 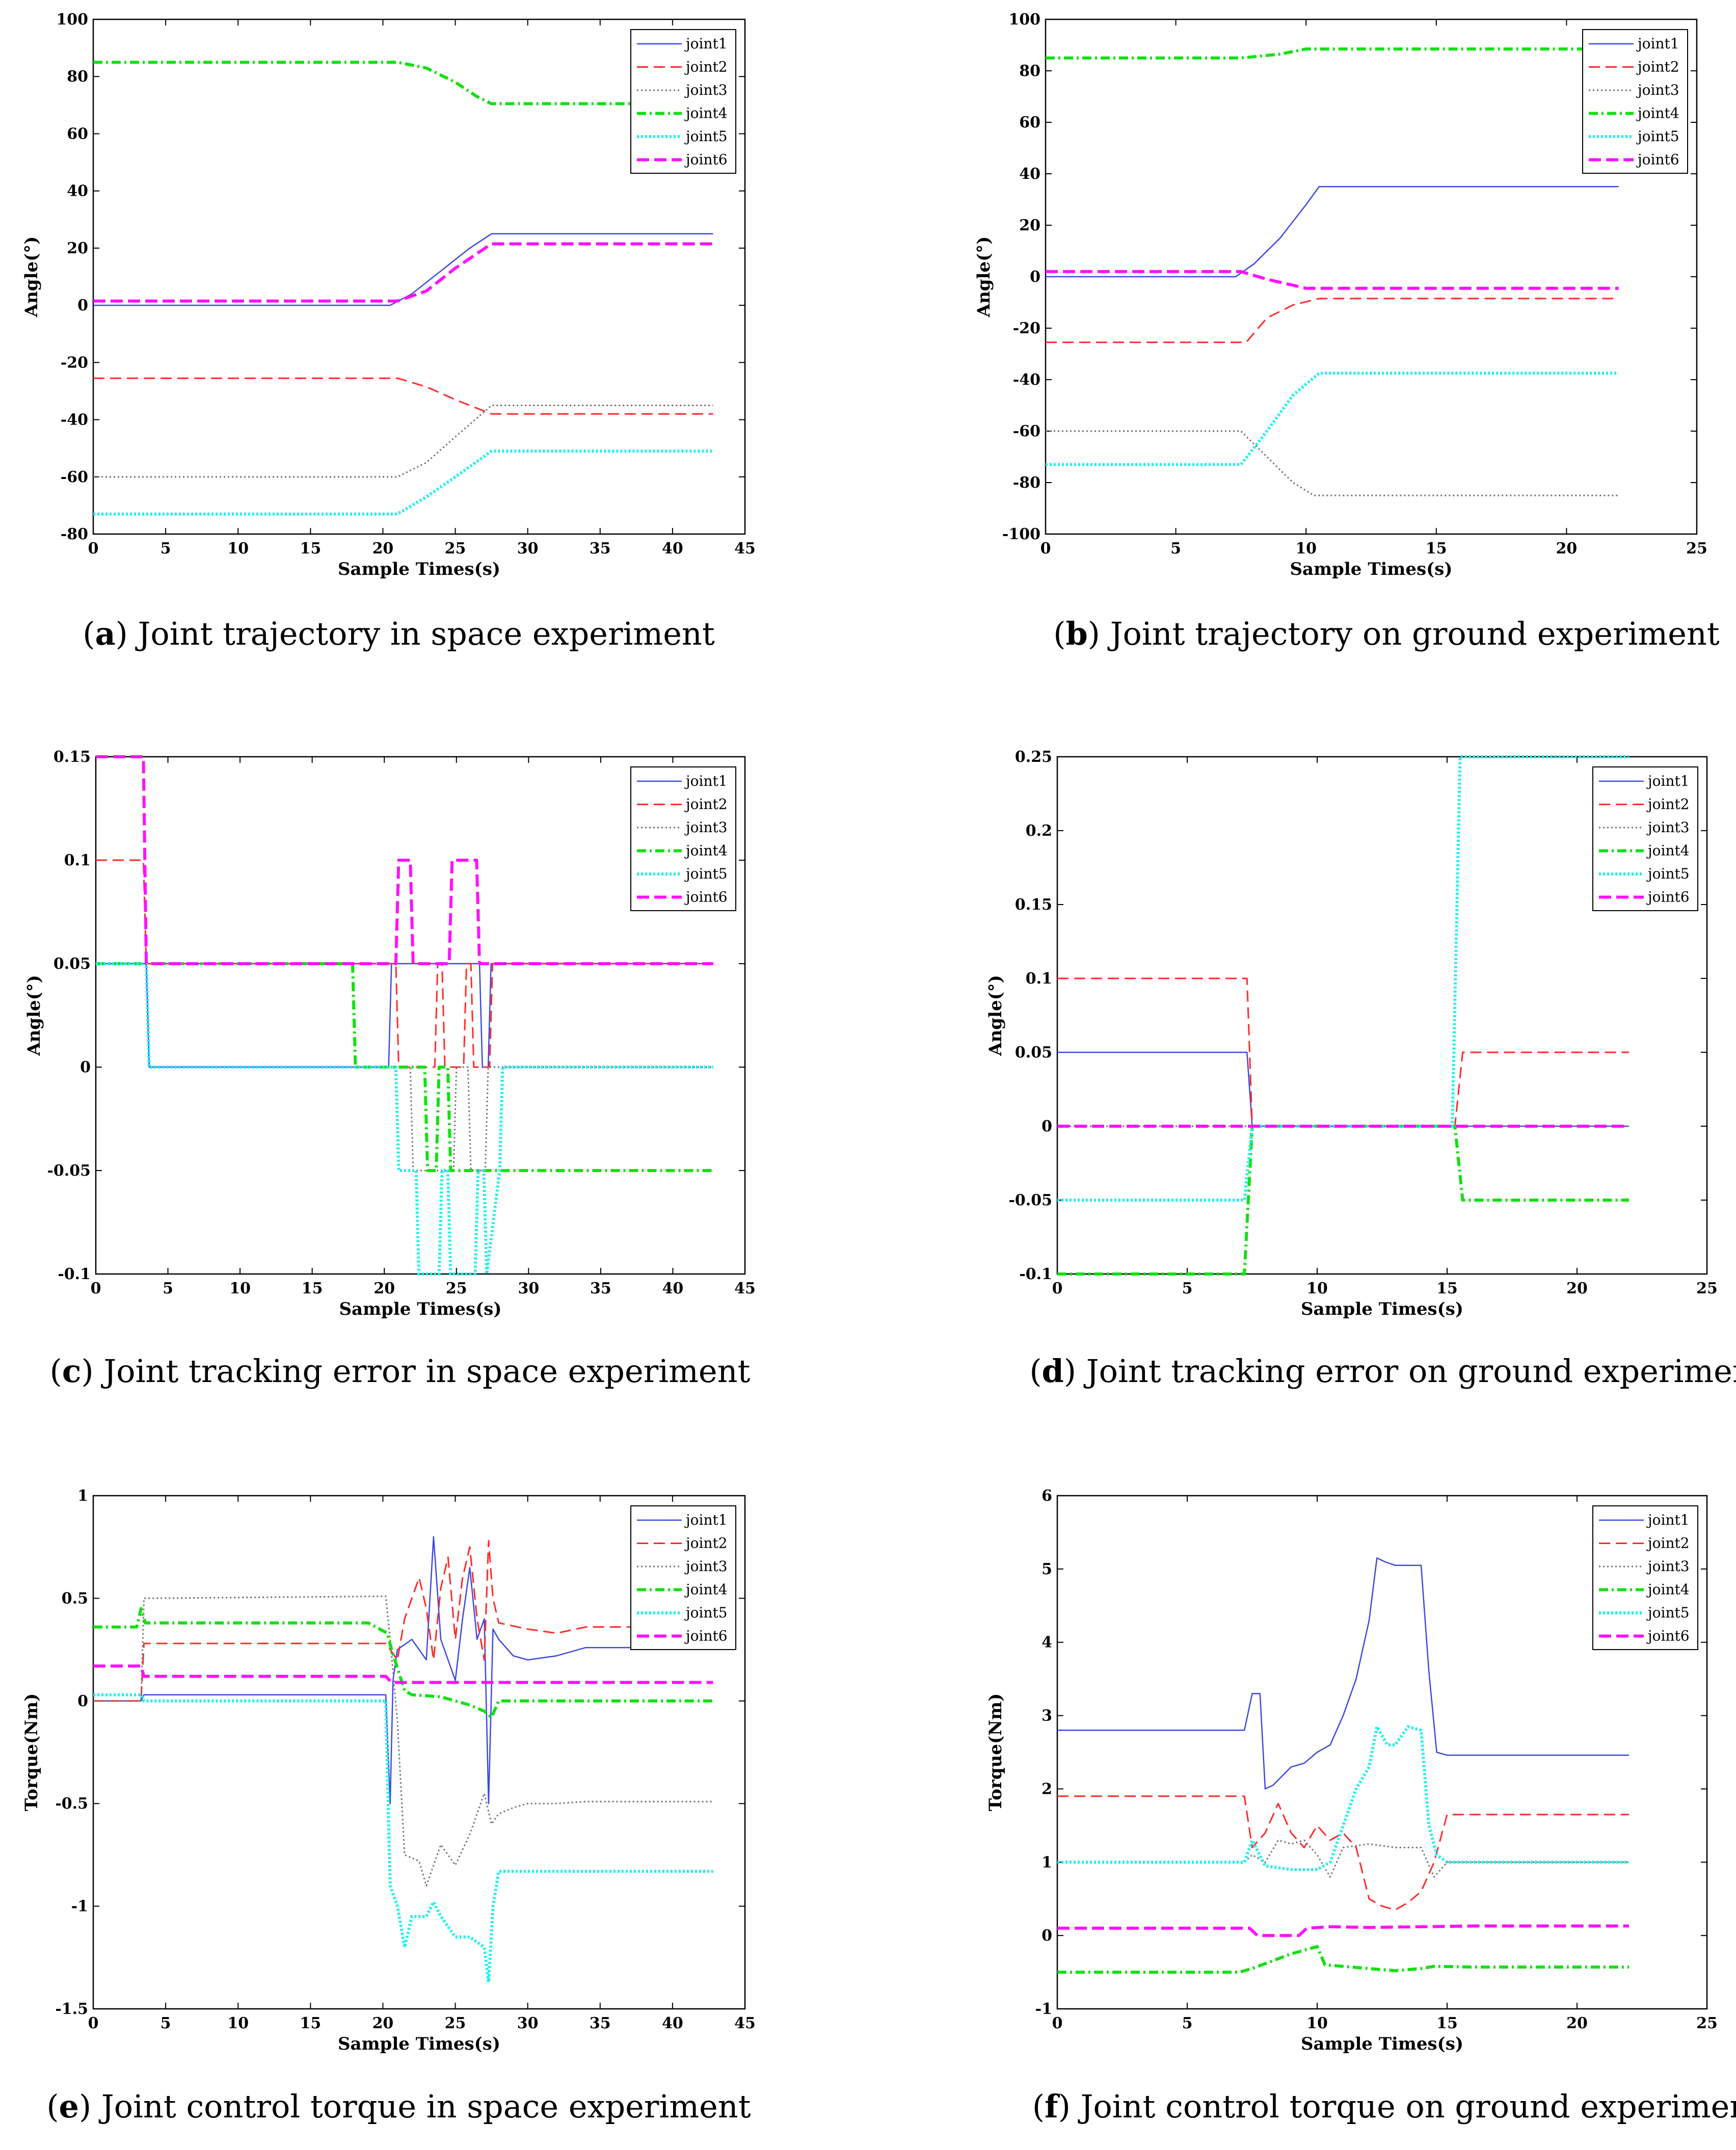 I want to click on panel-c-legend-label-joint6: joint6, so click(x=706, y=897).